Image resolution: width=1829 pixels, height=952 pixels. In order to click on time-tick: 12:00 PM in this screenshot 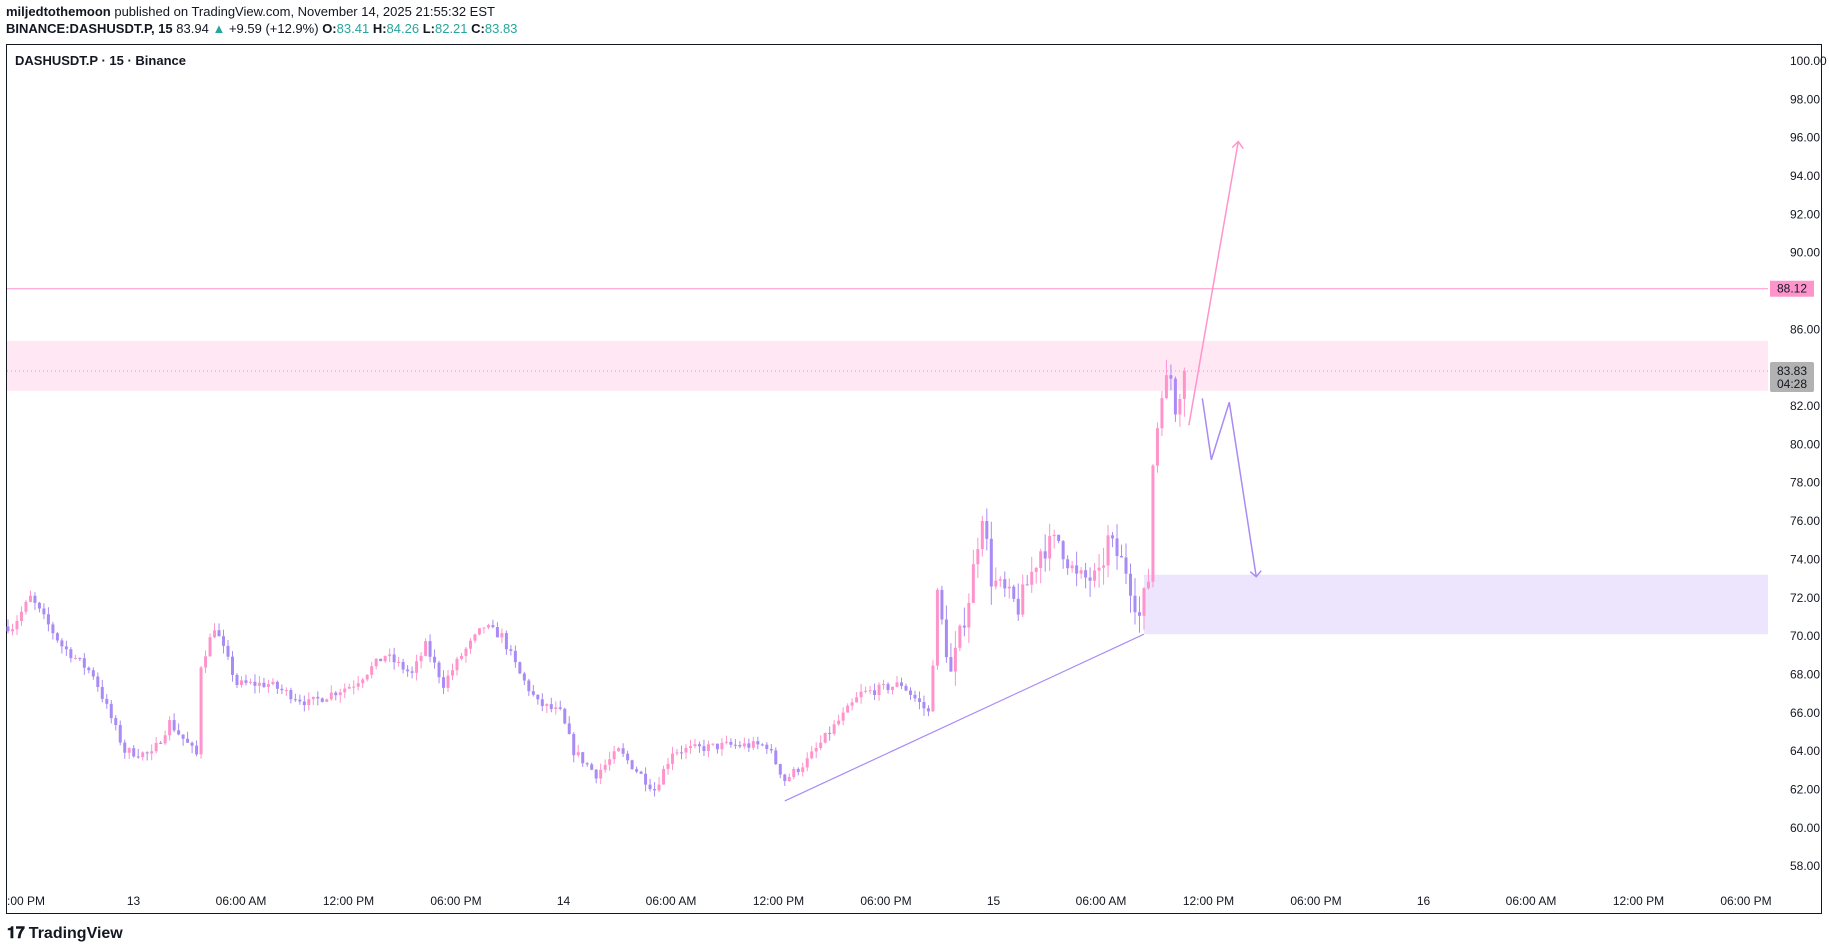, I will do `click(778, 901)`.